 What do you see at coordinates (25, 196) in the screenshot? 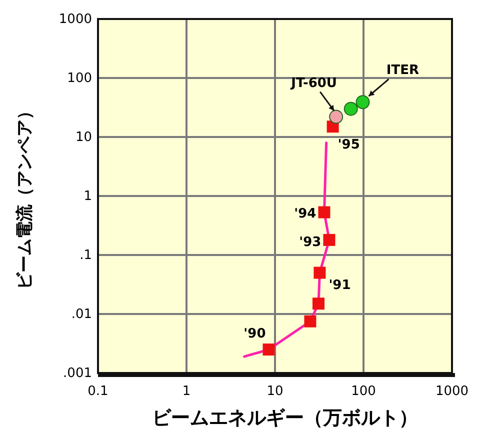
I see `y-axis-title: ビーム電流（アンペア）` at bounding box center [25, 196].